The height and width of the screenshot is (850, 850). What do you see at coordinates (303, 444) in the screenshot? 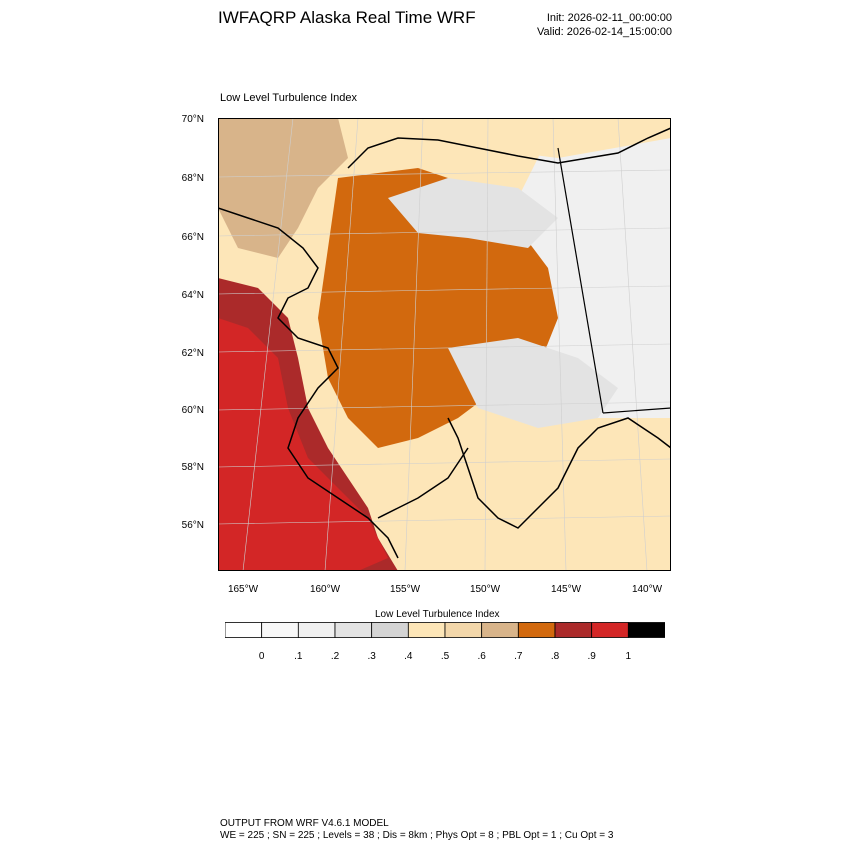
I see `region-bristol-bay-ocean` at bounding box center [303, 444].